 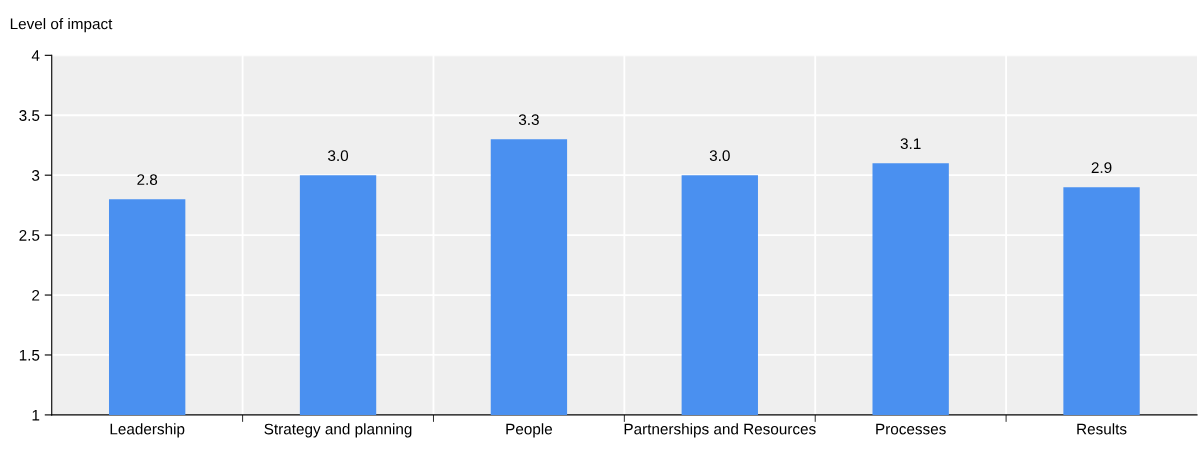 What do you see at coordinates (29, 355) in the screenshot?
I see `y-tick-label: 1.5` at bounding box center [29, 355].